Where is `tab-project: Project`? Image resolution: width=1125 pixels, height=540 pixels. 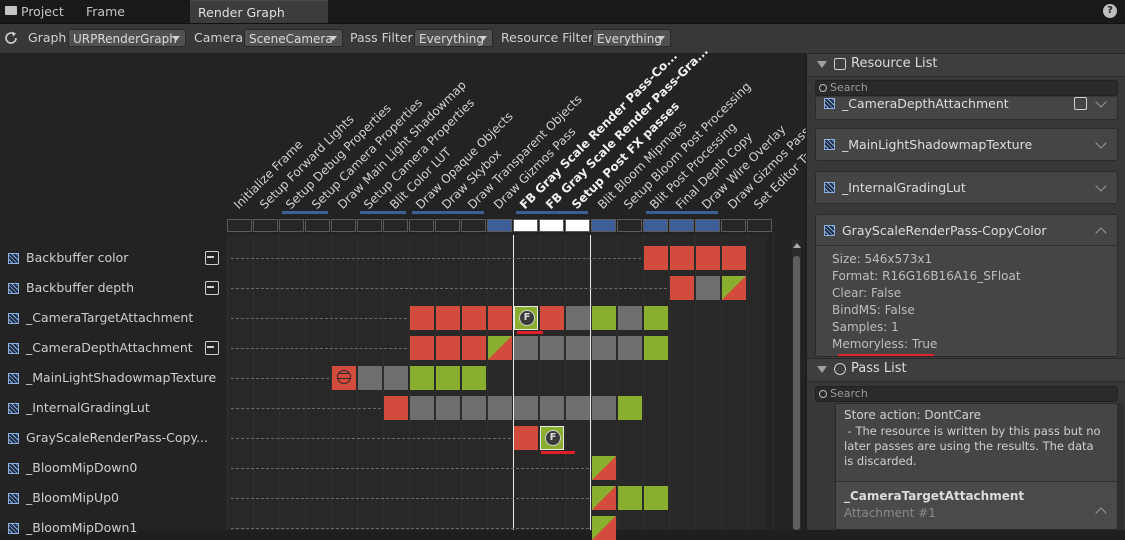 tab-project: Project is located at coordinates (35, 11).